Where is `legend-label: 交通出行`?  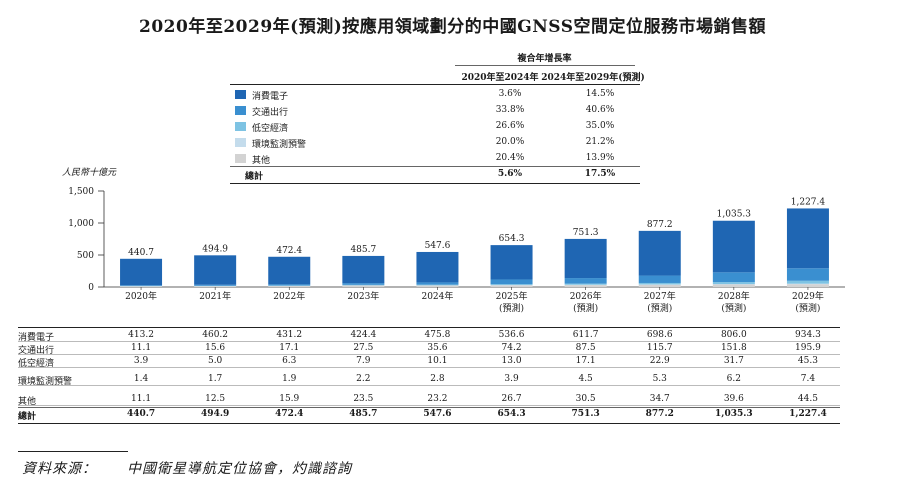
legend-label: 交通出行 is located at coordinates (270, 113).